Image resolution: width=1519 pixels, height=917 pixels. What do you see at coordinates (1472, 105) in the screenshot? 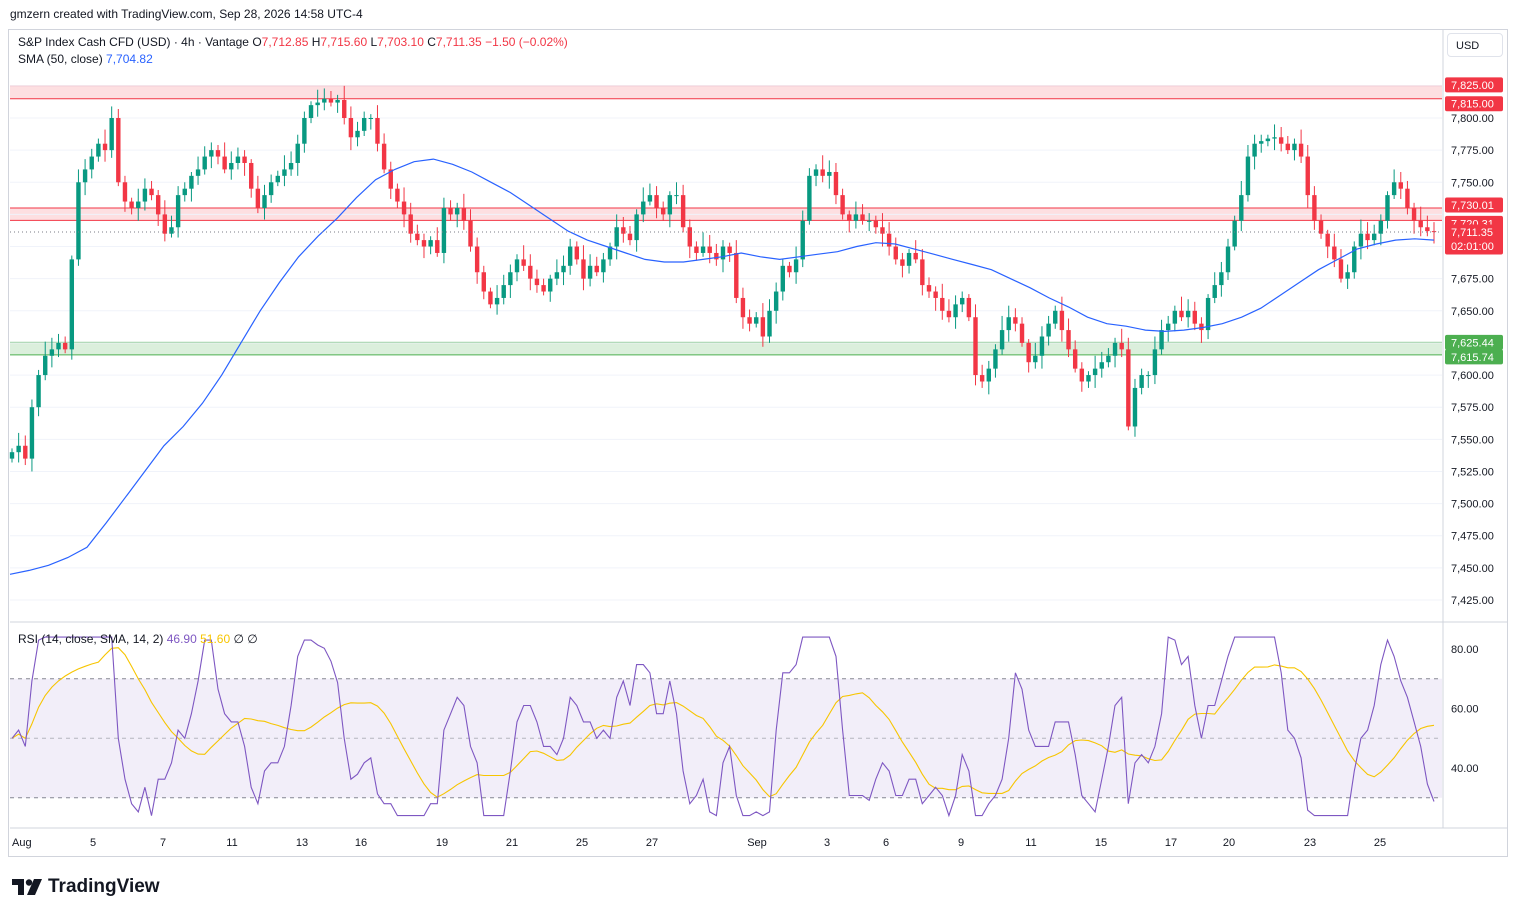
I see `price-badge-label: 7,815.00` at bounding box center [1472, 105].